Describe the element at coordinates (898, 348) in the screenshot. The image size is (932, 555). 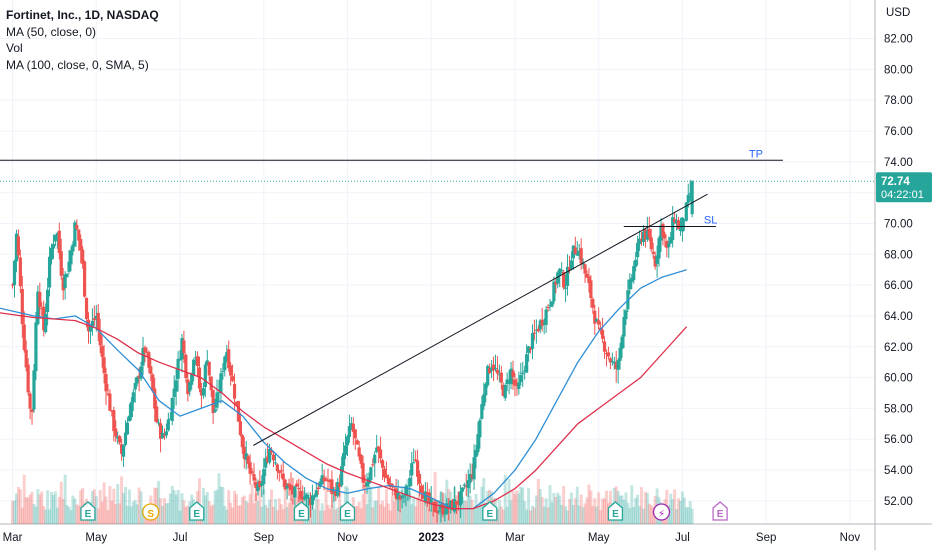
I see `y-tick-label: 62.00` at that location.